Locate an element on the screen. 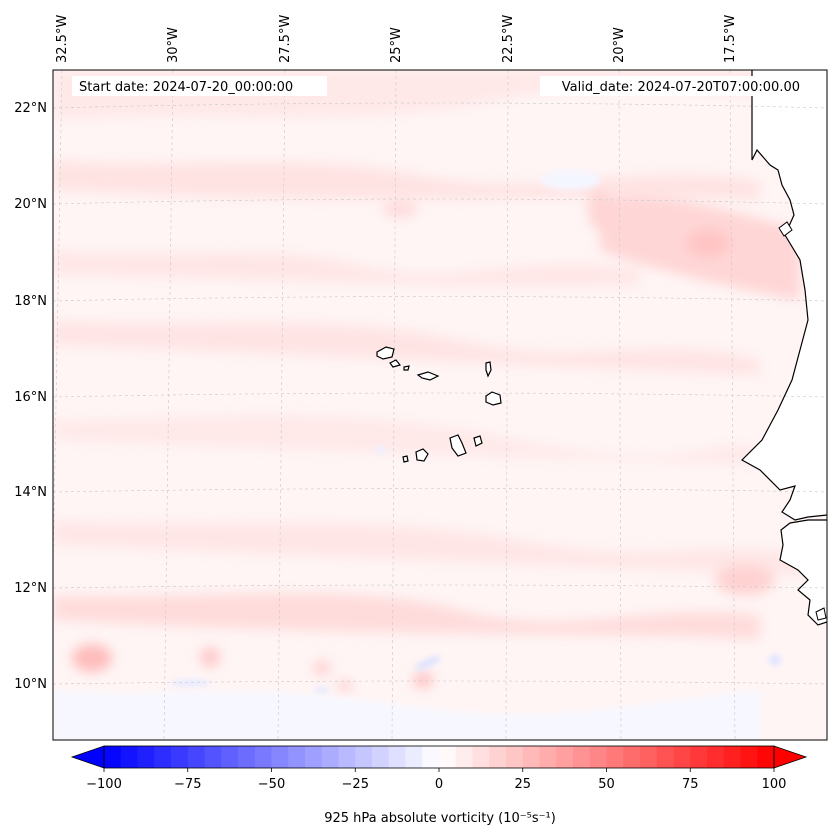  valid-date-label: Valid_date: 2024-07-20T07:00:00.00 is located at coordinates (681, 87).